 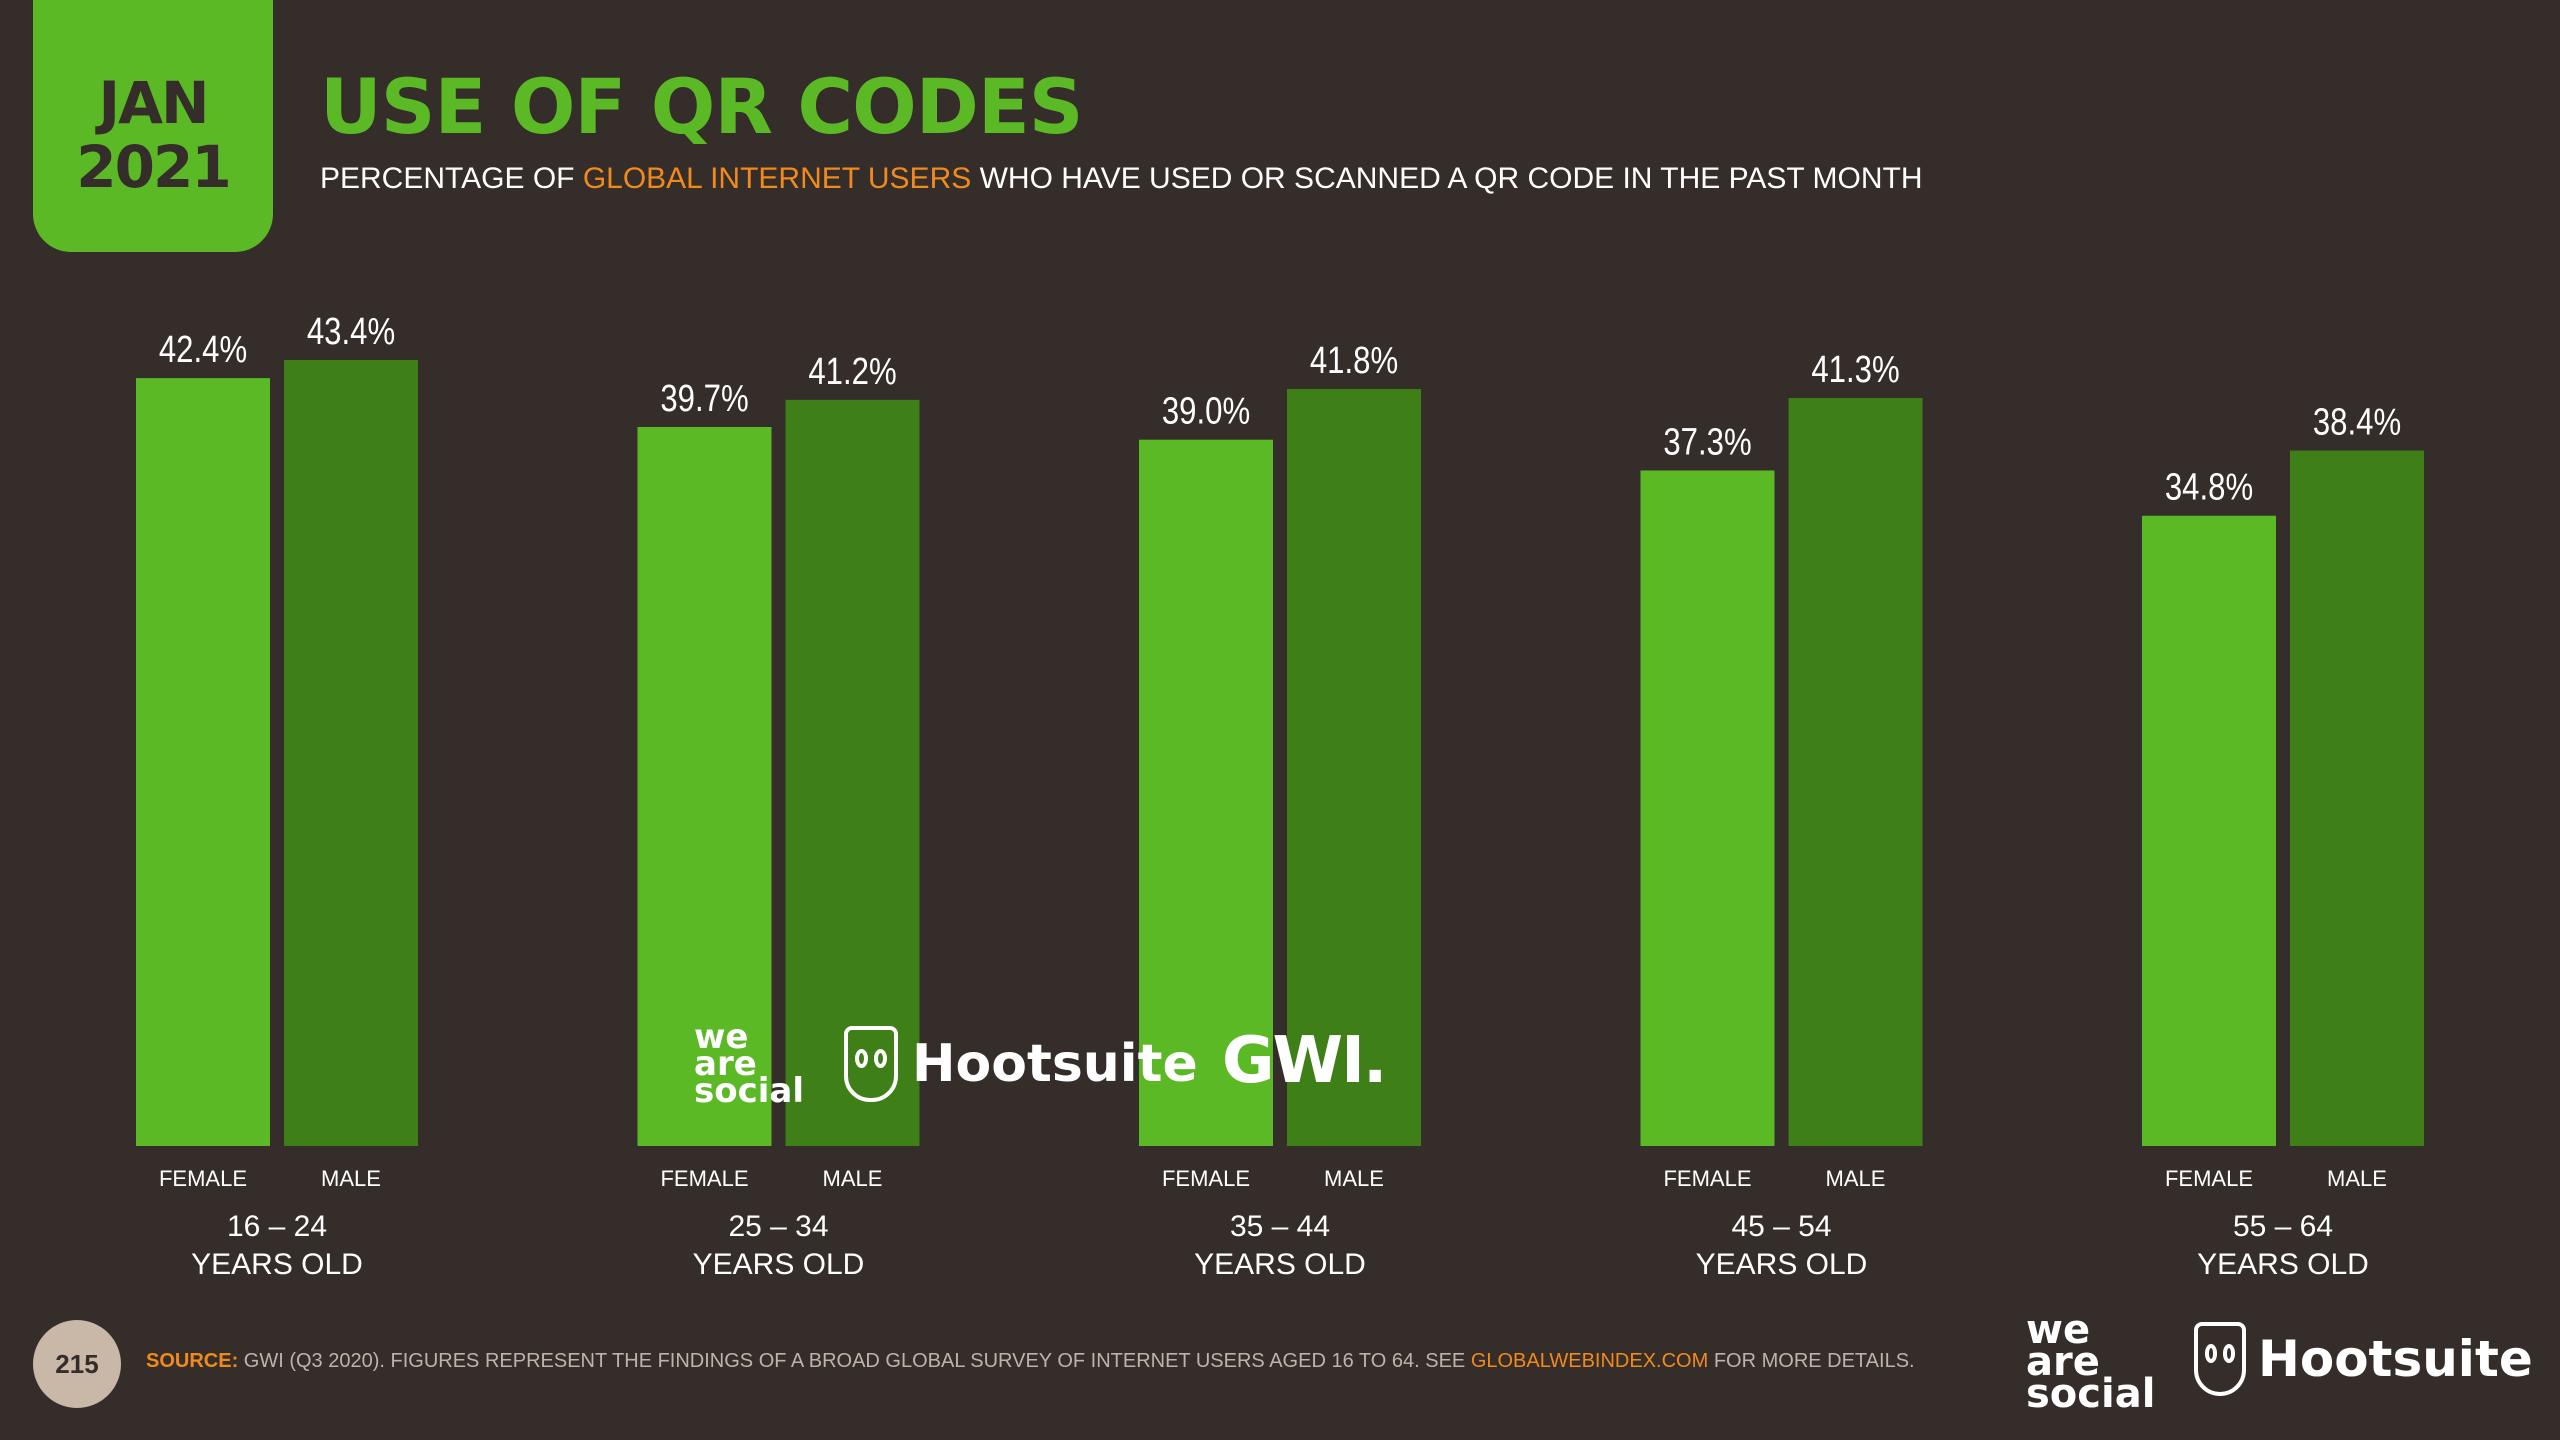 What do you see at coordinates (2357, 1178) in the screenshot?
I see `series-label-male-4: MALE` at bounding box center [2357, 1178].